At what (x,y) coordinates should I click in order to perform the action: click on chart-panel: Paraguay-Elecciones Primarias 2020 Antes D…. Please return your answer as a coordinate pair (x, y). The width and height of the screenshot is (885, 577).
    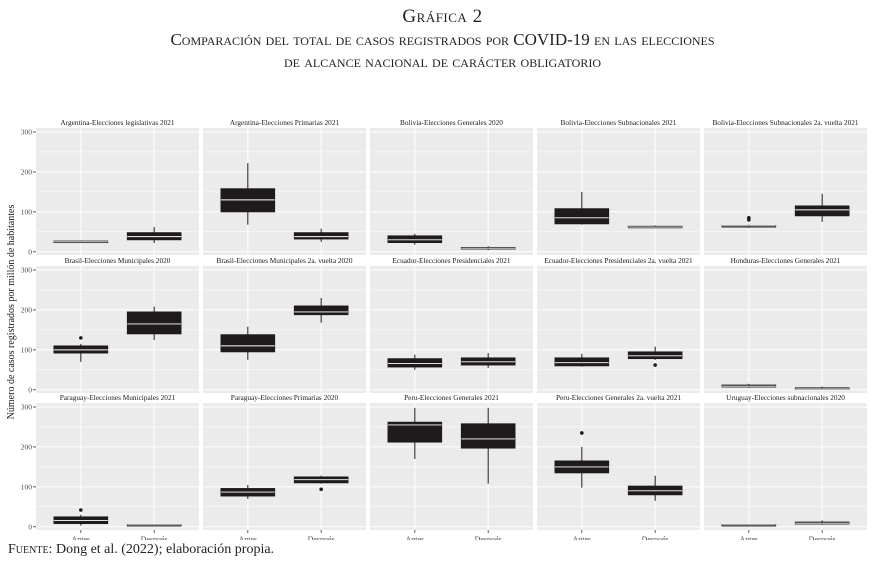
    Looking at the image, I should click on (284, 466).